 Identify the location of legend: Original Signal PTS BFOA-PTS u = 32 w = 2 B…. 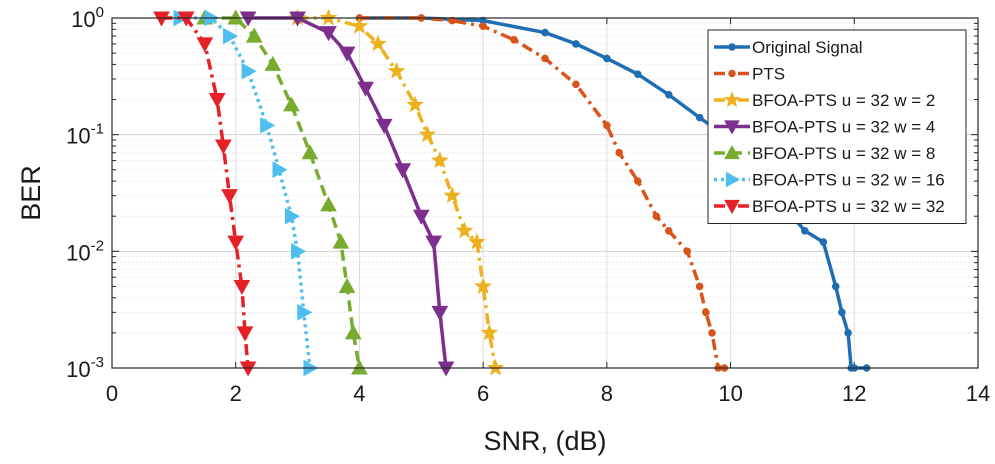
(837, 126).